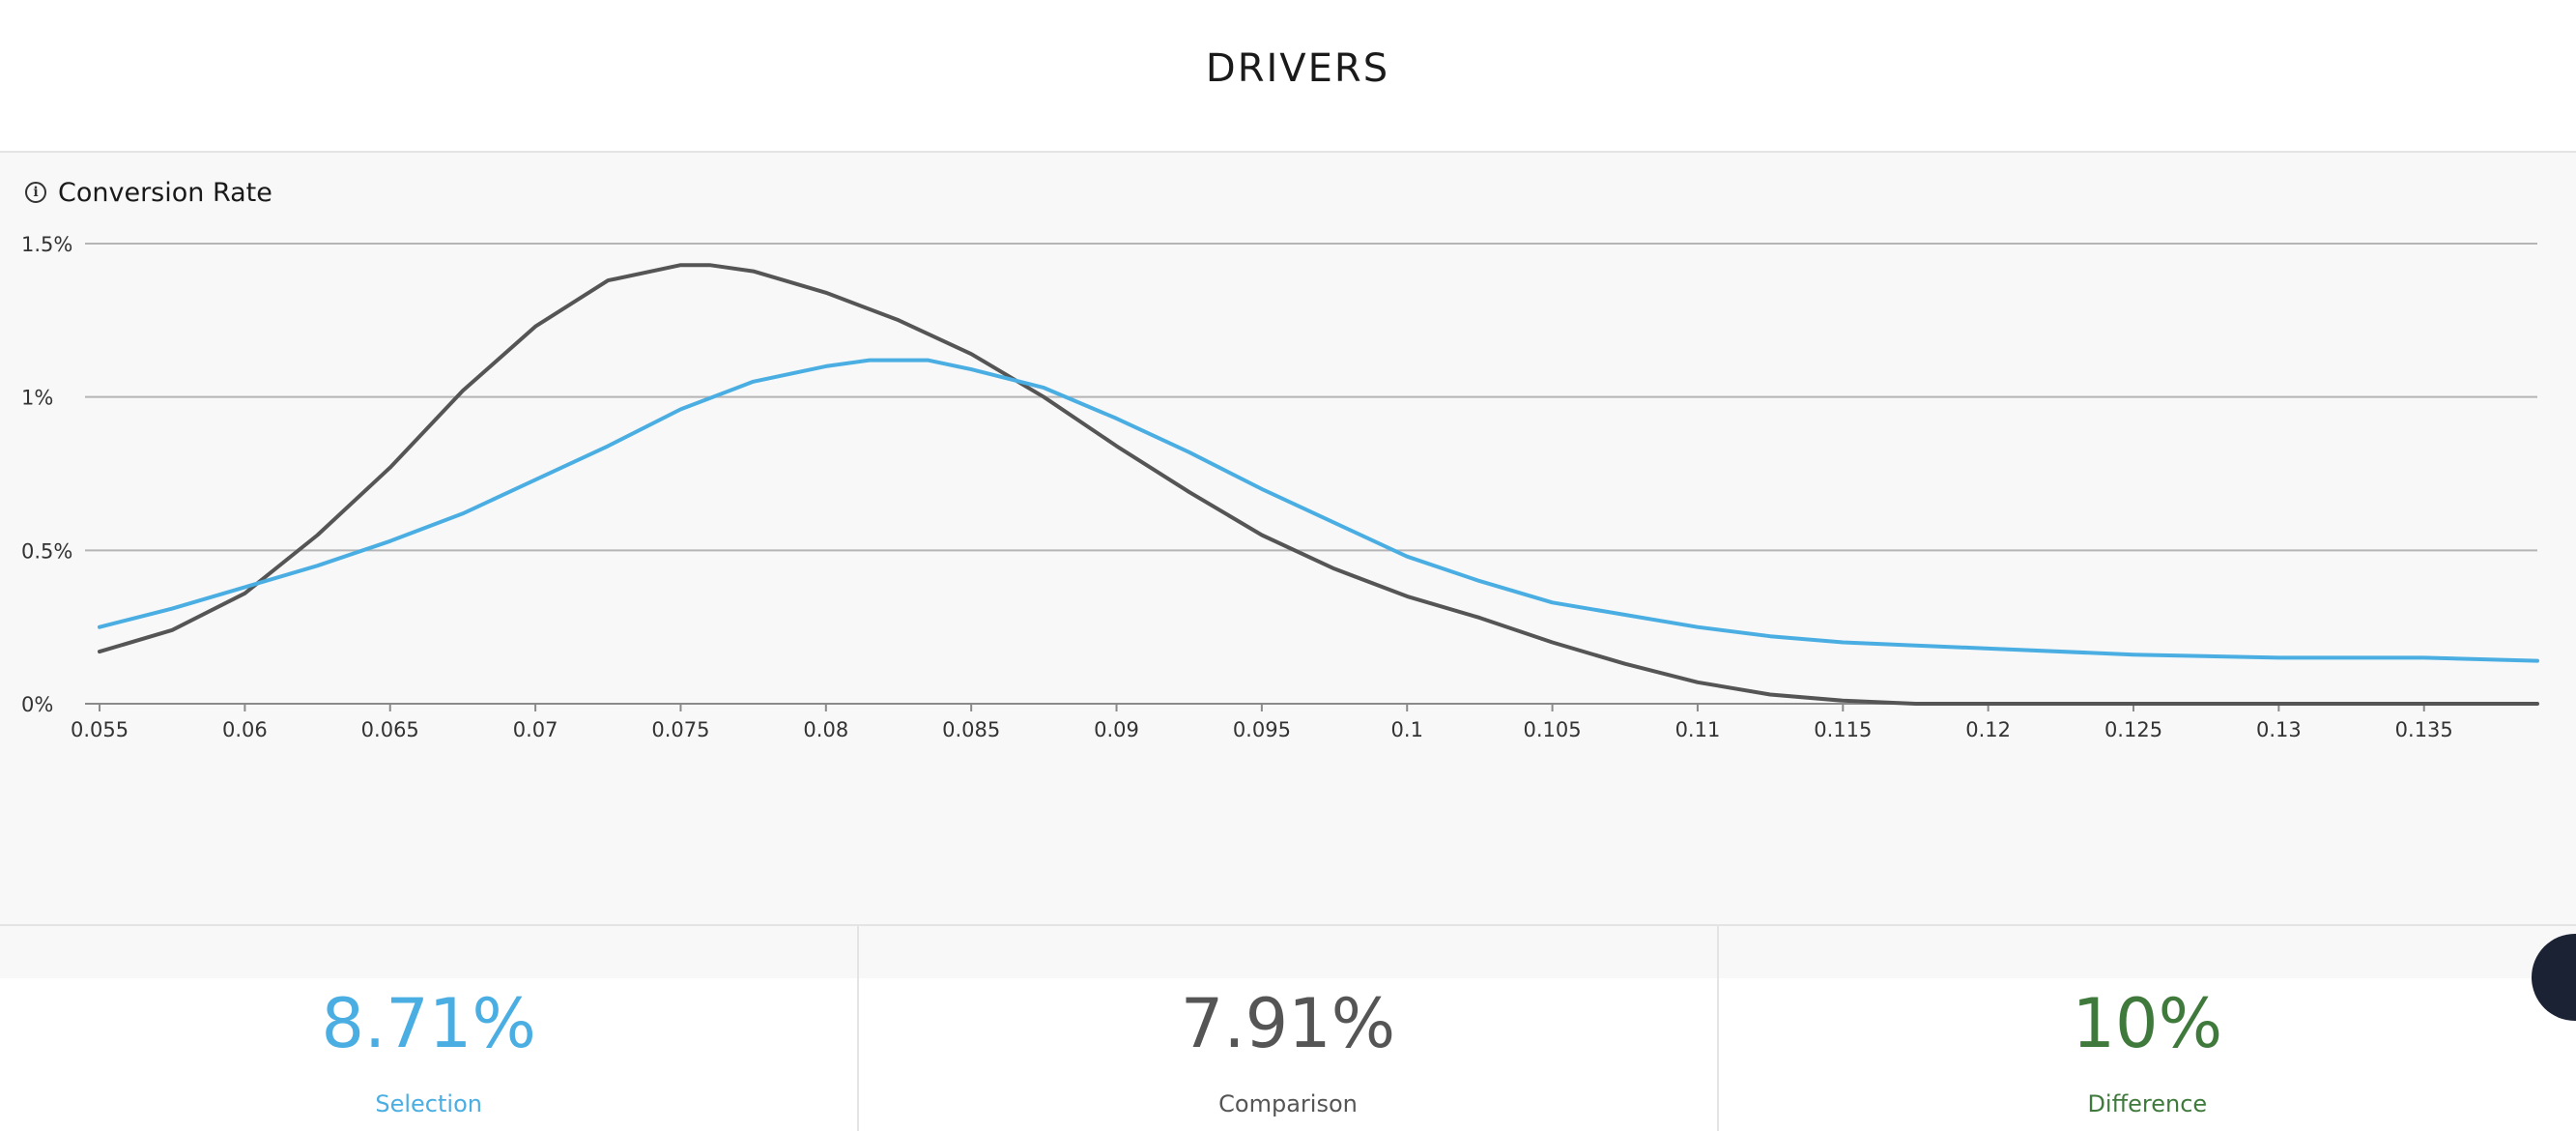 This screenshot has height=1131, width=2576. Describe the element at coordinates (826, 729) in the screenshot. I see `x-tick-label: 0.08` at that location.